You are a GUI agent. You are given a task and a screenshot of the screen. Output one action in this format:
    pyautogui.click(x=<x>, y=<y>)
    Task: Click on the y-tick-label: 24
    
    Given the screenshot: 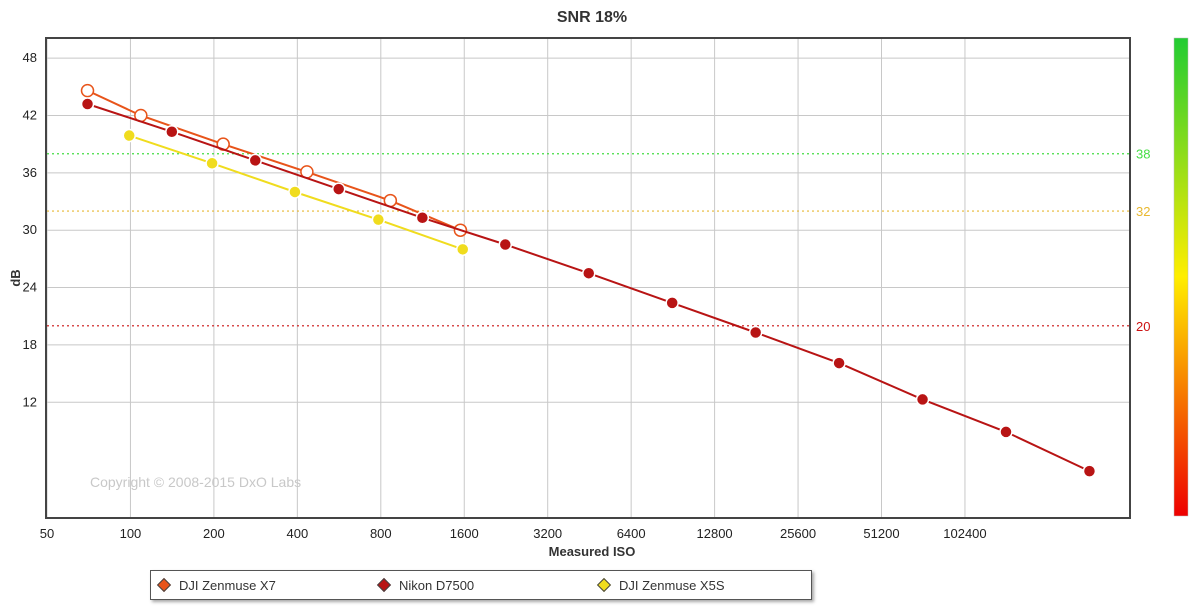 What is the action you would take?
    pyautogui.click(x=30, y=287)
    